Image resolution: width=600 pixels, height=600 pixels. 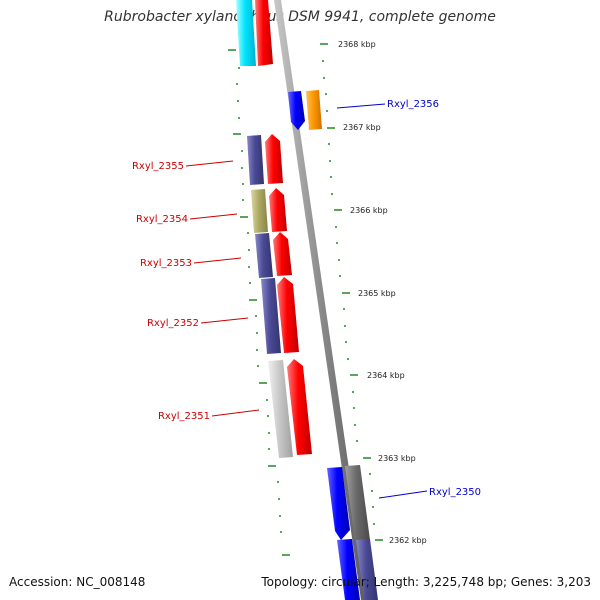 What do you see at coordinates (314, 110) in the screenshot?
I see `gene-feature-rxyl-2356-orange` at bounding box center [314, 110].